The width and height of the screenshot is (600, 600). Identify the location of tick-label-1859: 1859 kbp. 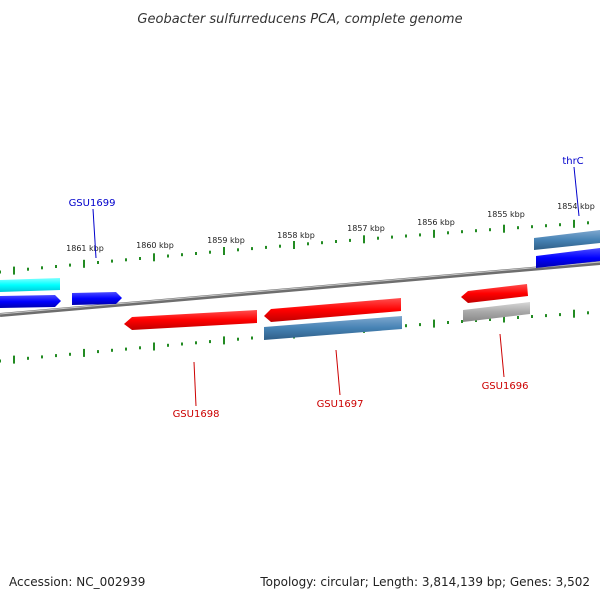
(226, 240).